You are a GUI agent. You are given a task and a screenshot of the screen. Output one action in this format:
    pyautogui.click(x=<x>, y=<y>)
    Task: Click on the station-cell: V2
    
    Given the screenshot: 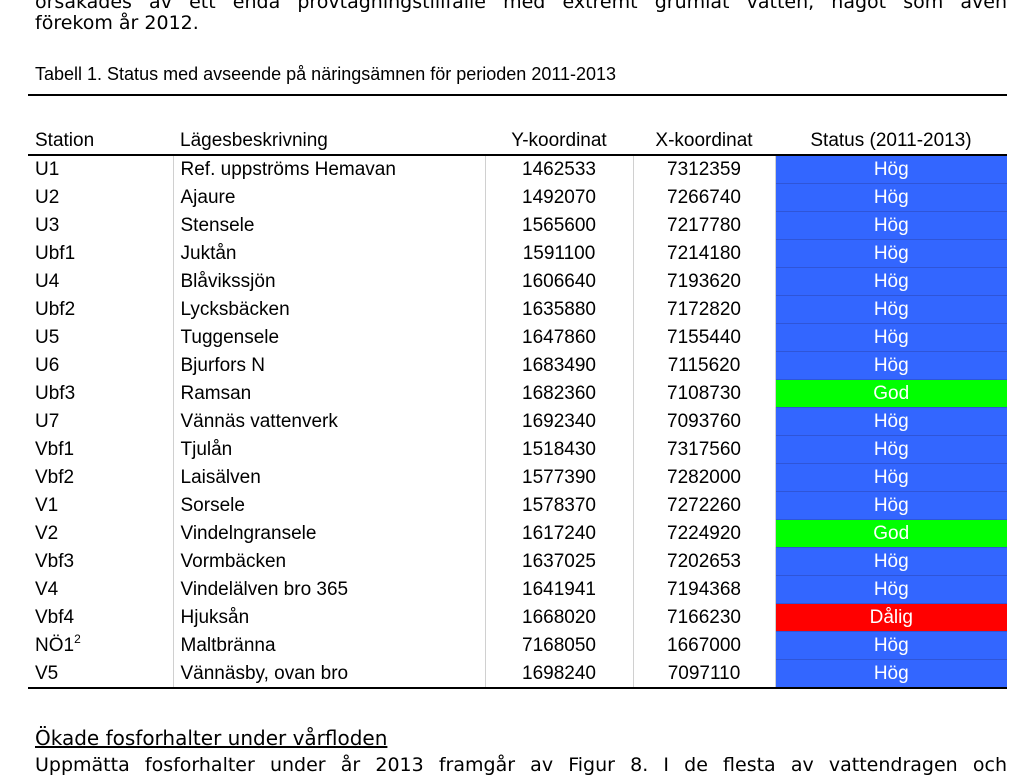 What is the action you would take?
    pyautogui.click(x=101, y=533)
    